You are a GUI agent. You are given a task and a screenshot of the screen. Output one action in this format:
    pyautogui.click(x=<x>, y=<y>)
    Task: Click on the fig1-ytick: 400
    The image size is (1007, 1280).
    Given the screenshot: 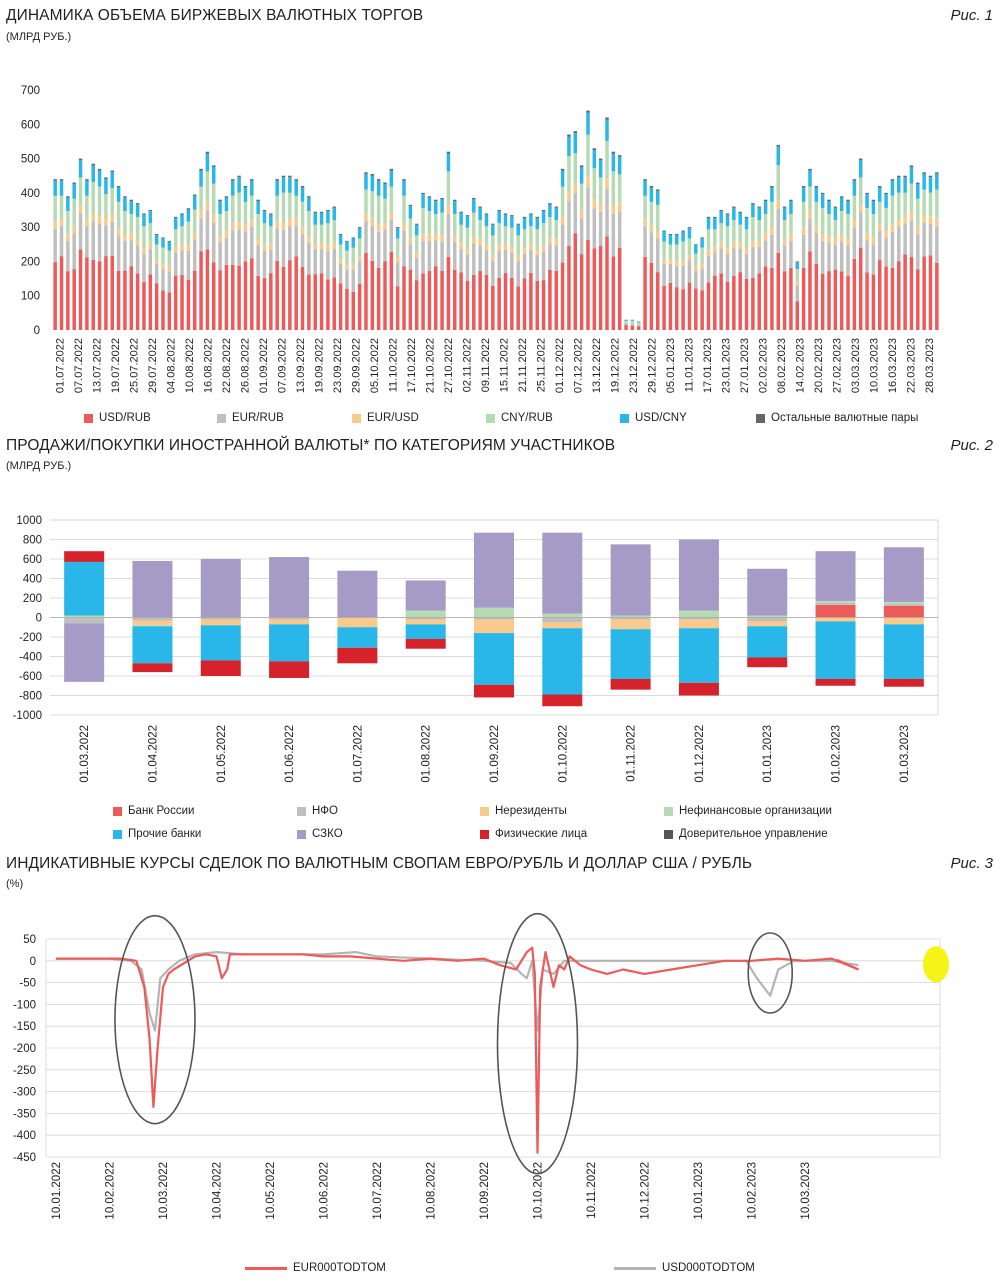 What is the action you would take?
    pyautogui.click(x=30, y=194)
    